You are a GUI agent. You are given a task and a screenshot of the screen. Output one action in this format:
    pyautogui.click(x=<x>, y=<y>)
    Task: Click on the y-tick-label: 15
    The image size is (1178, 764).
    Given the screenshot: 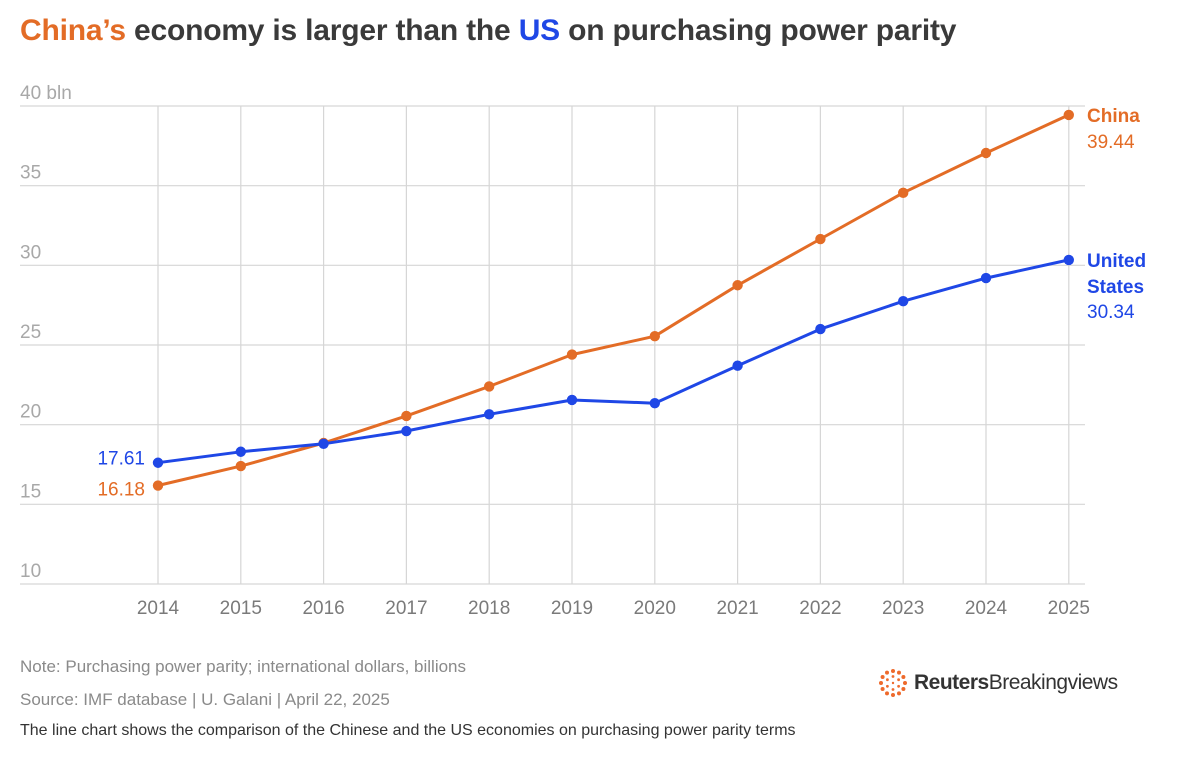 What is the action you would take?
    pyautogui.click(x=30, y=491)
    